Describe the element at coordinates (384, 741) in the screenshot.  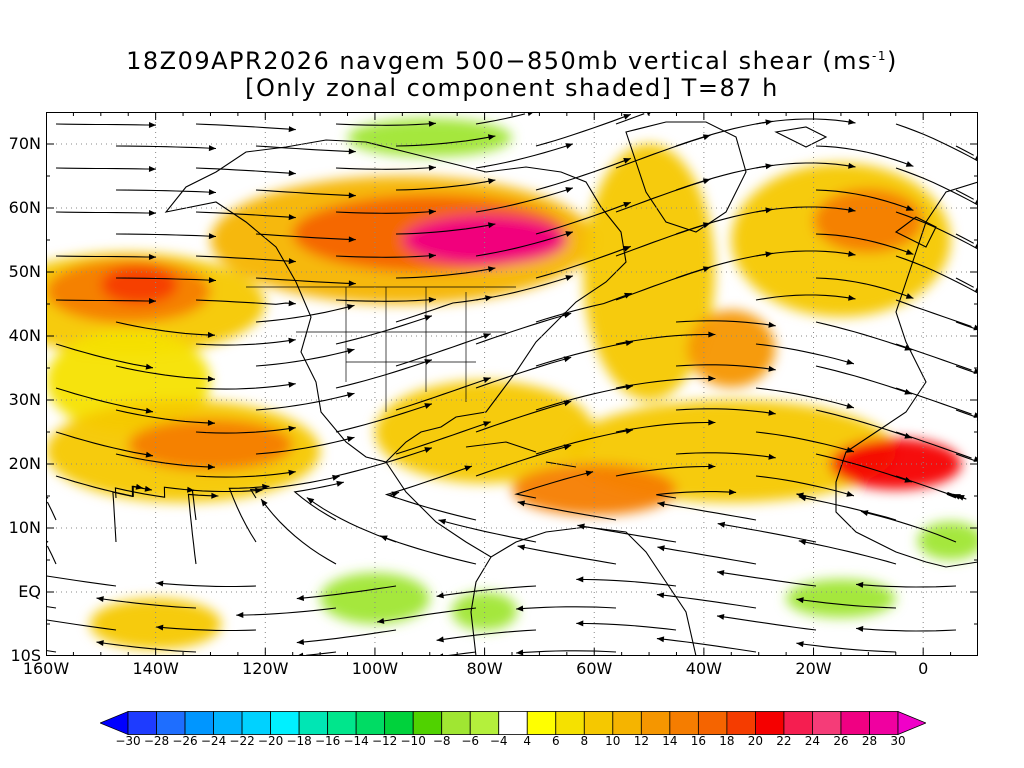
I see `colorbar-label: −12` at that location.